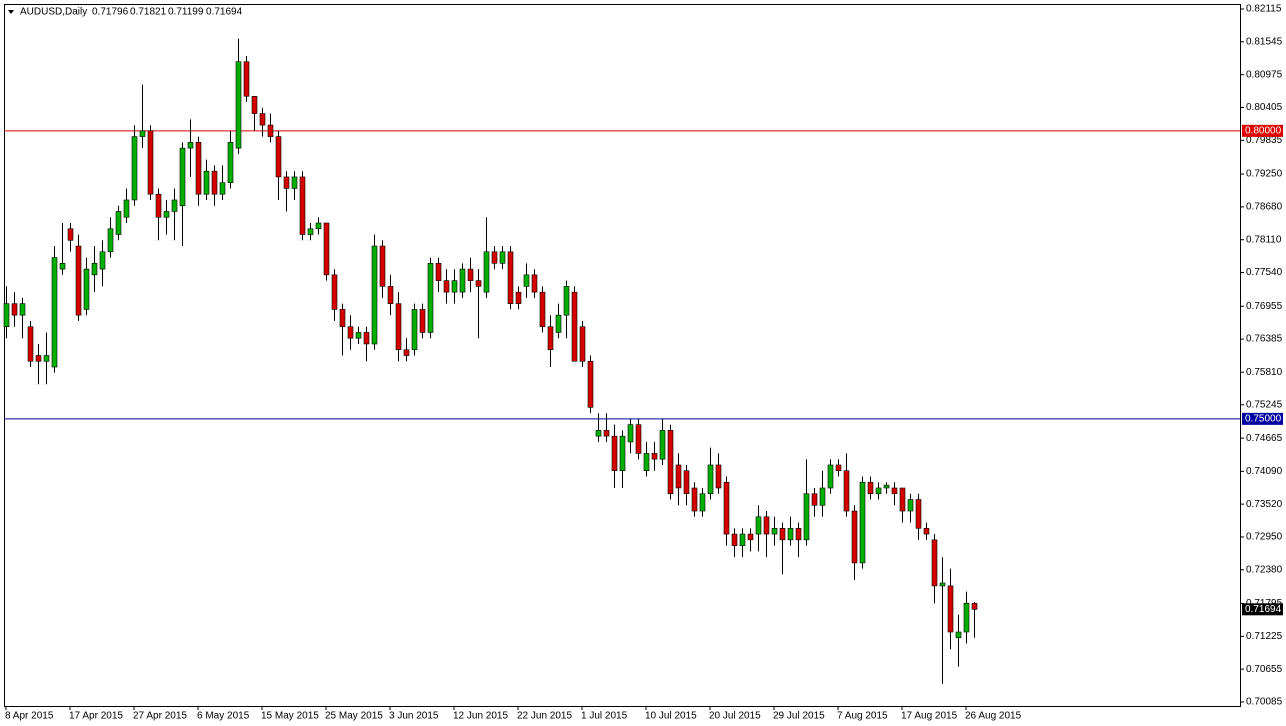  I want to click on x-tick-label: 6 May 2015, so click(223, 716).